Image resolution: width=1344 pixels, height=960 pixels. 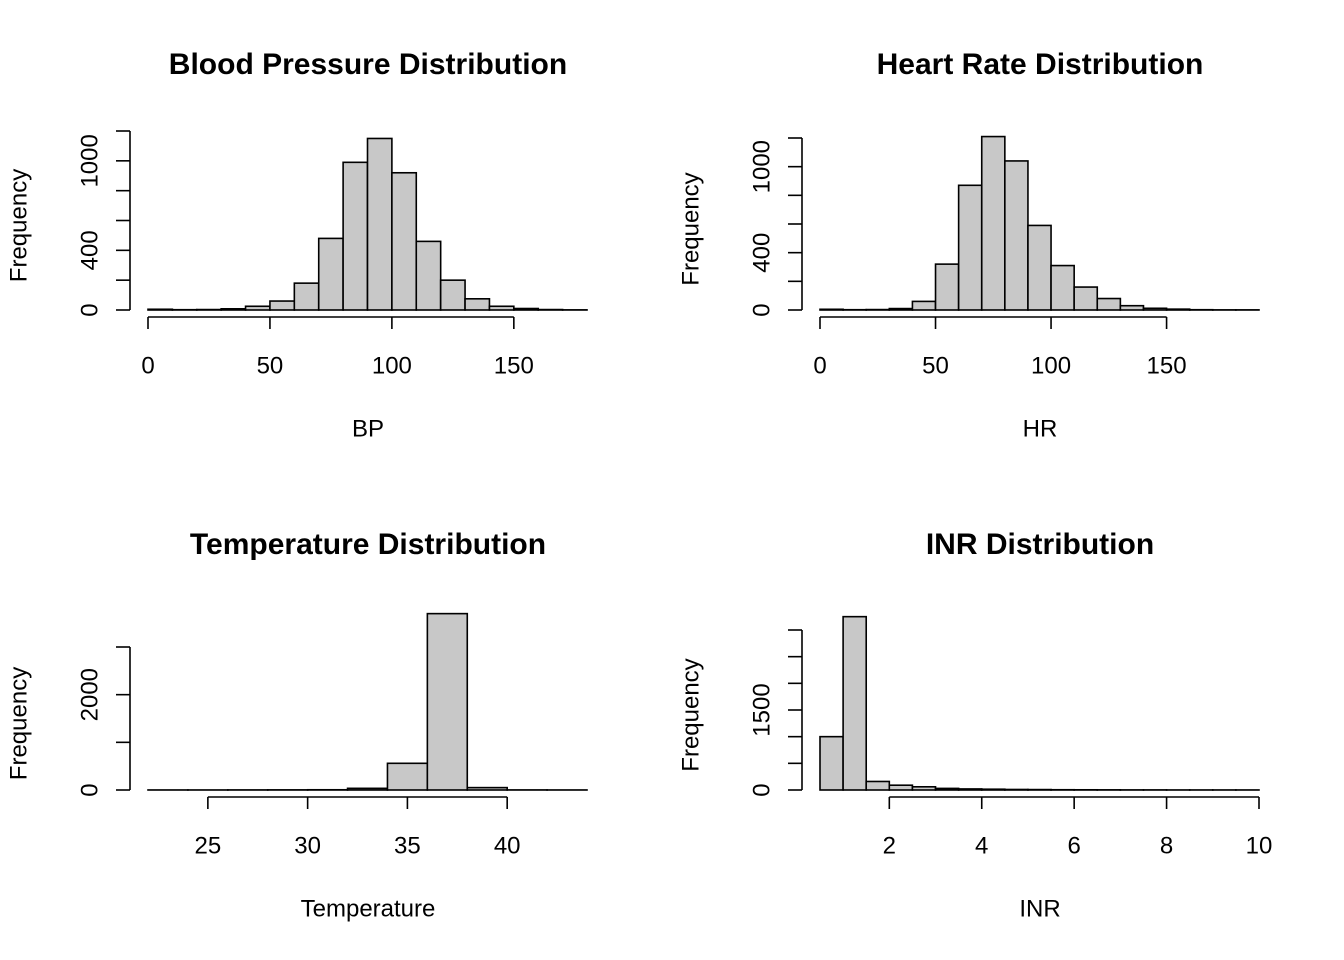 I want to click on x-tick-label: 30, so click(x=307, y=845).